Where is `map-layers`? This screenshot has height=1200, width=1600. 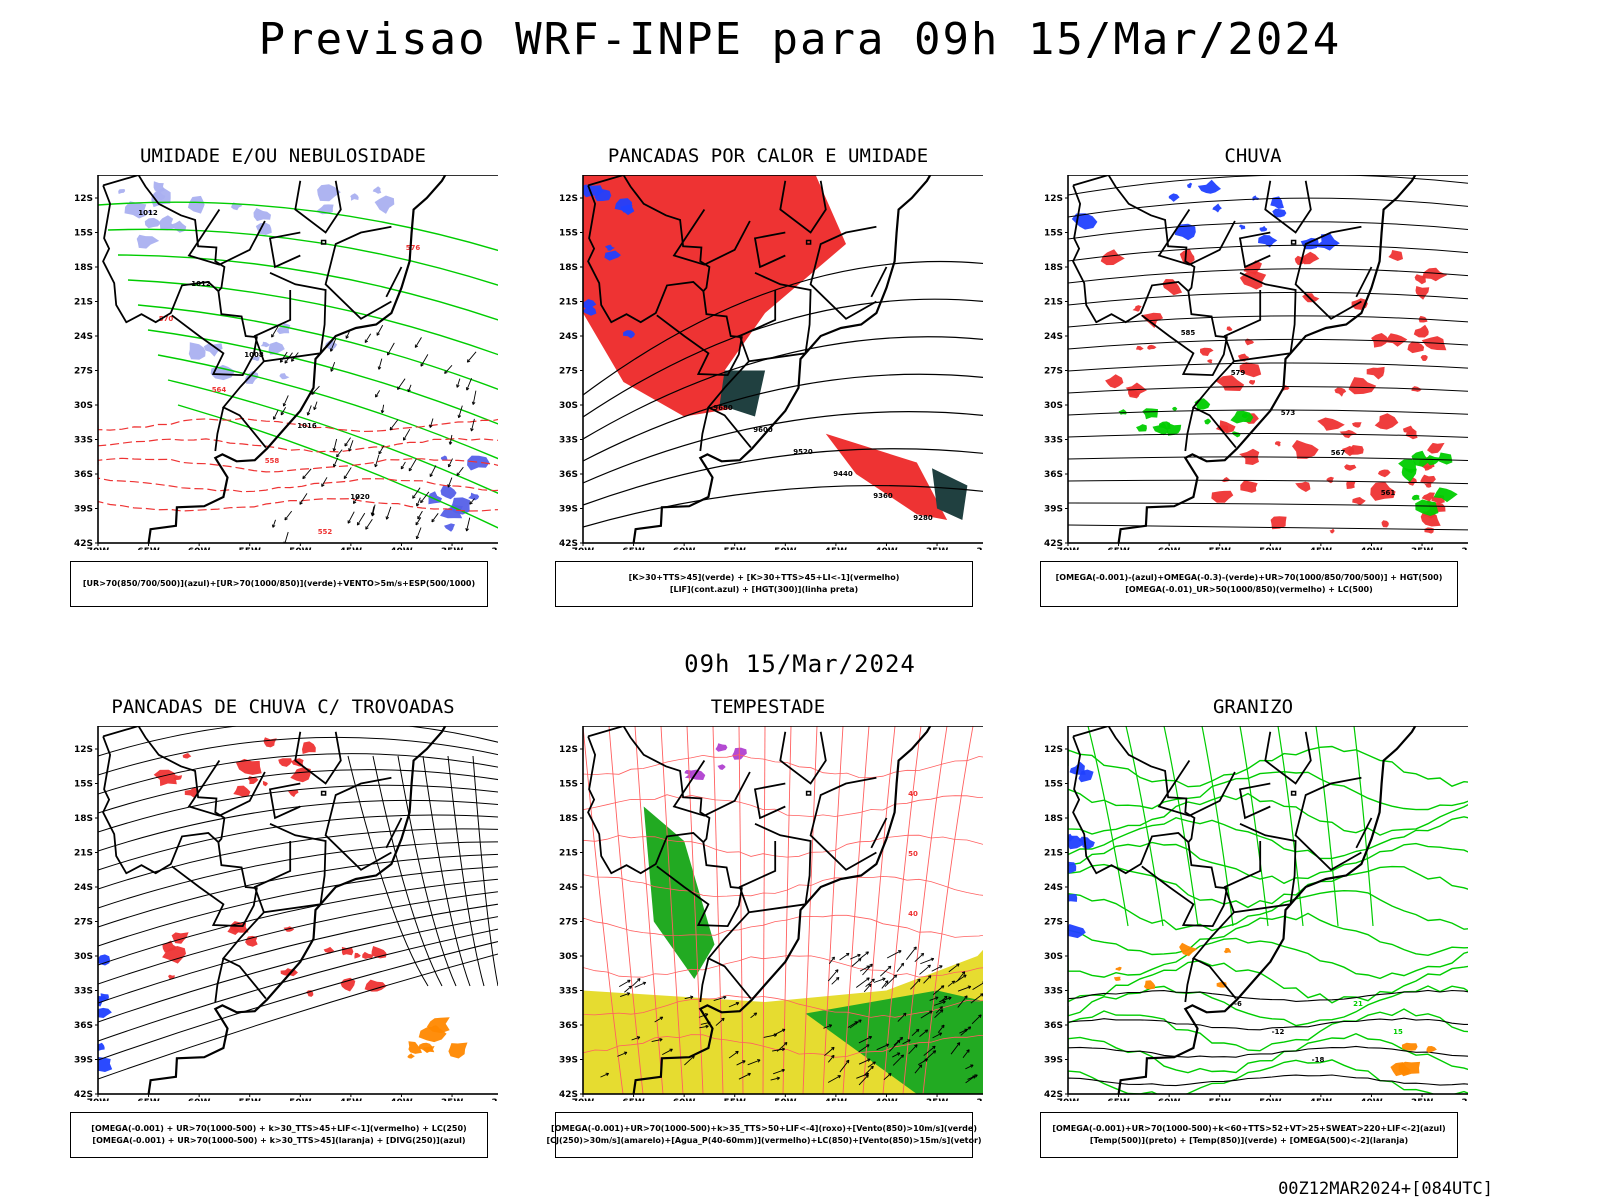
map-layers is located at coordinates (305, 910).